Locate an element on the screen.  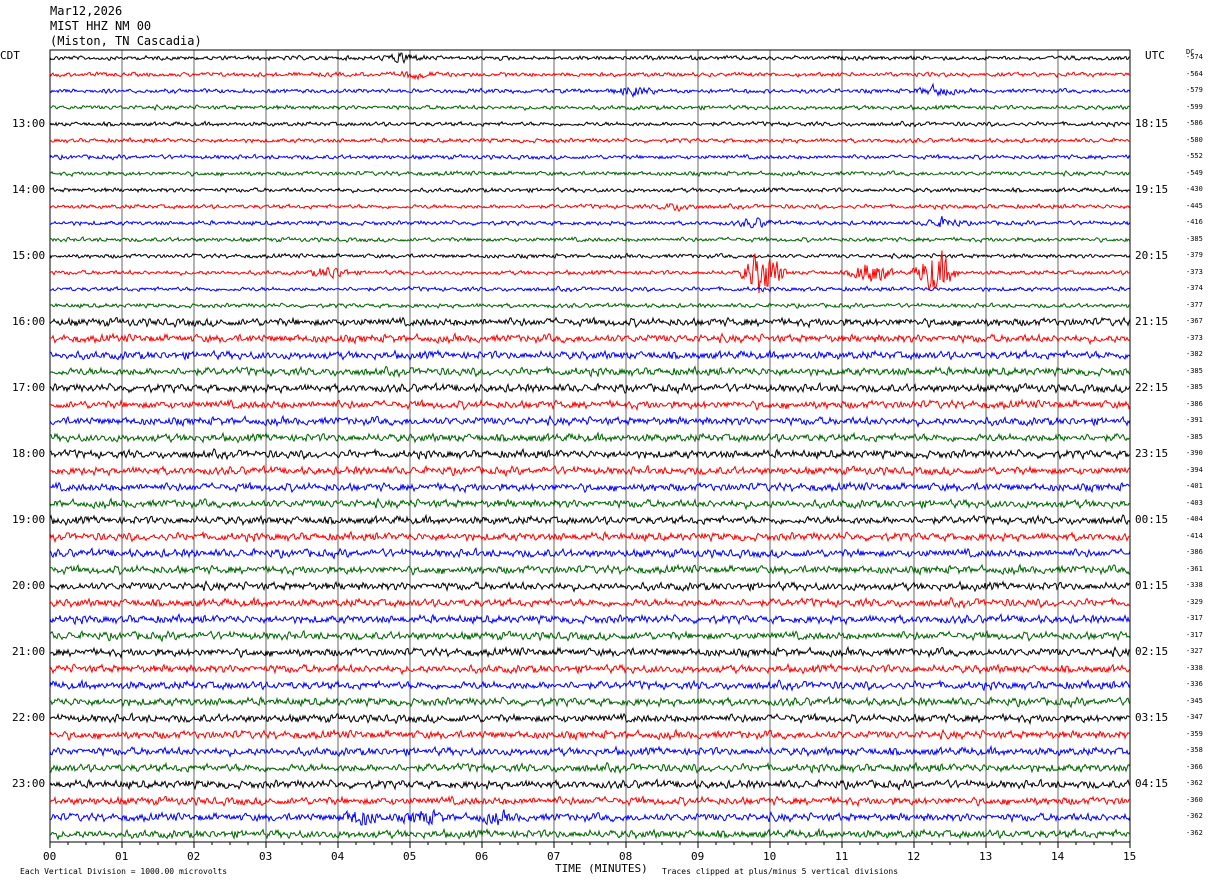
dc-offset-label: -359 is located at coordinates (1194, 733).